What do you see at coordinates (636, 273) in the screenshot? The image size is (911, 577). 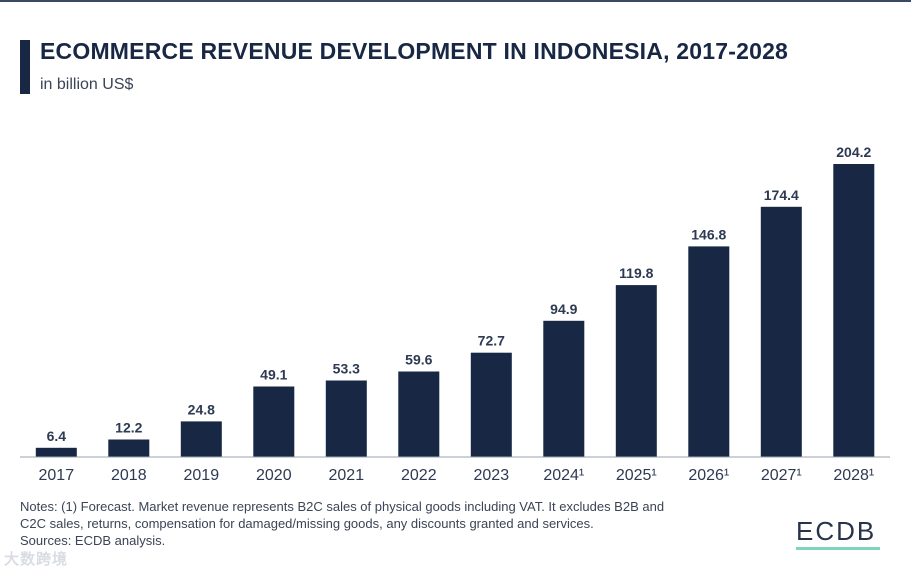 I see `data-label-8: 119.8` at bounding box center [636, 273].